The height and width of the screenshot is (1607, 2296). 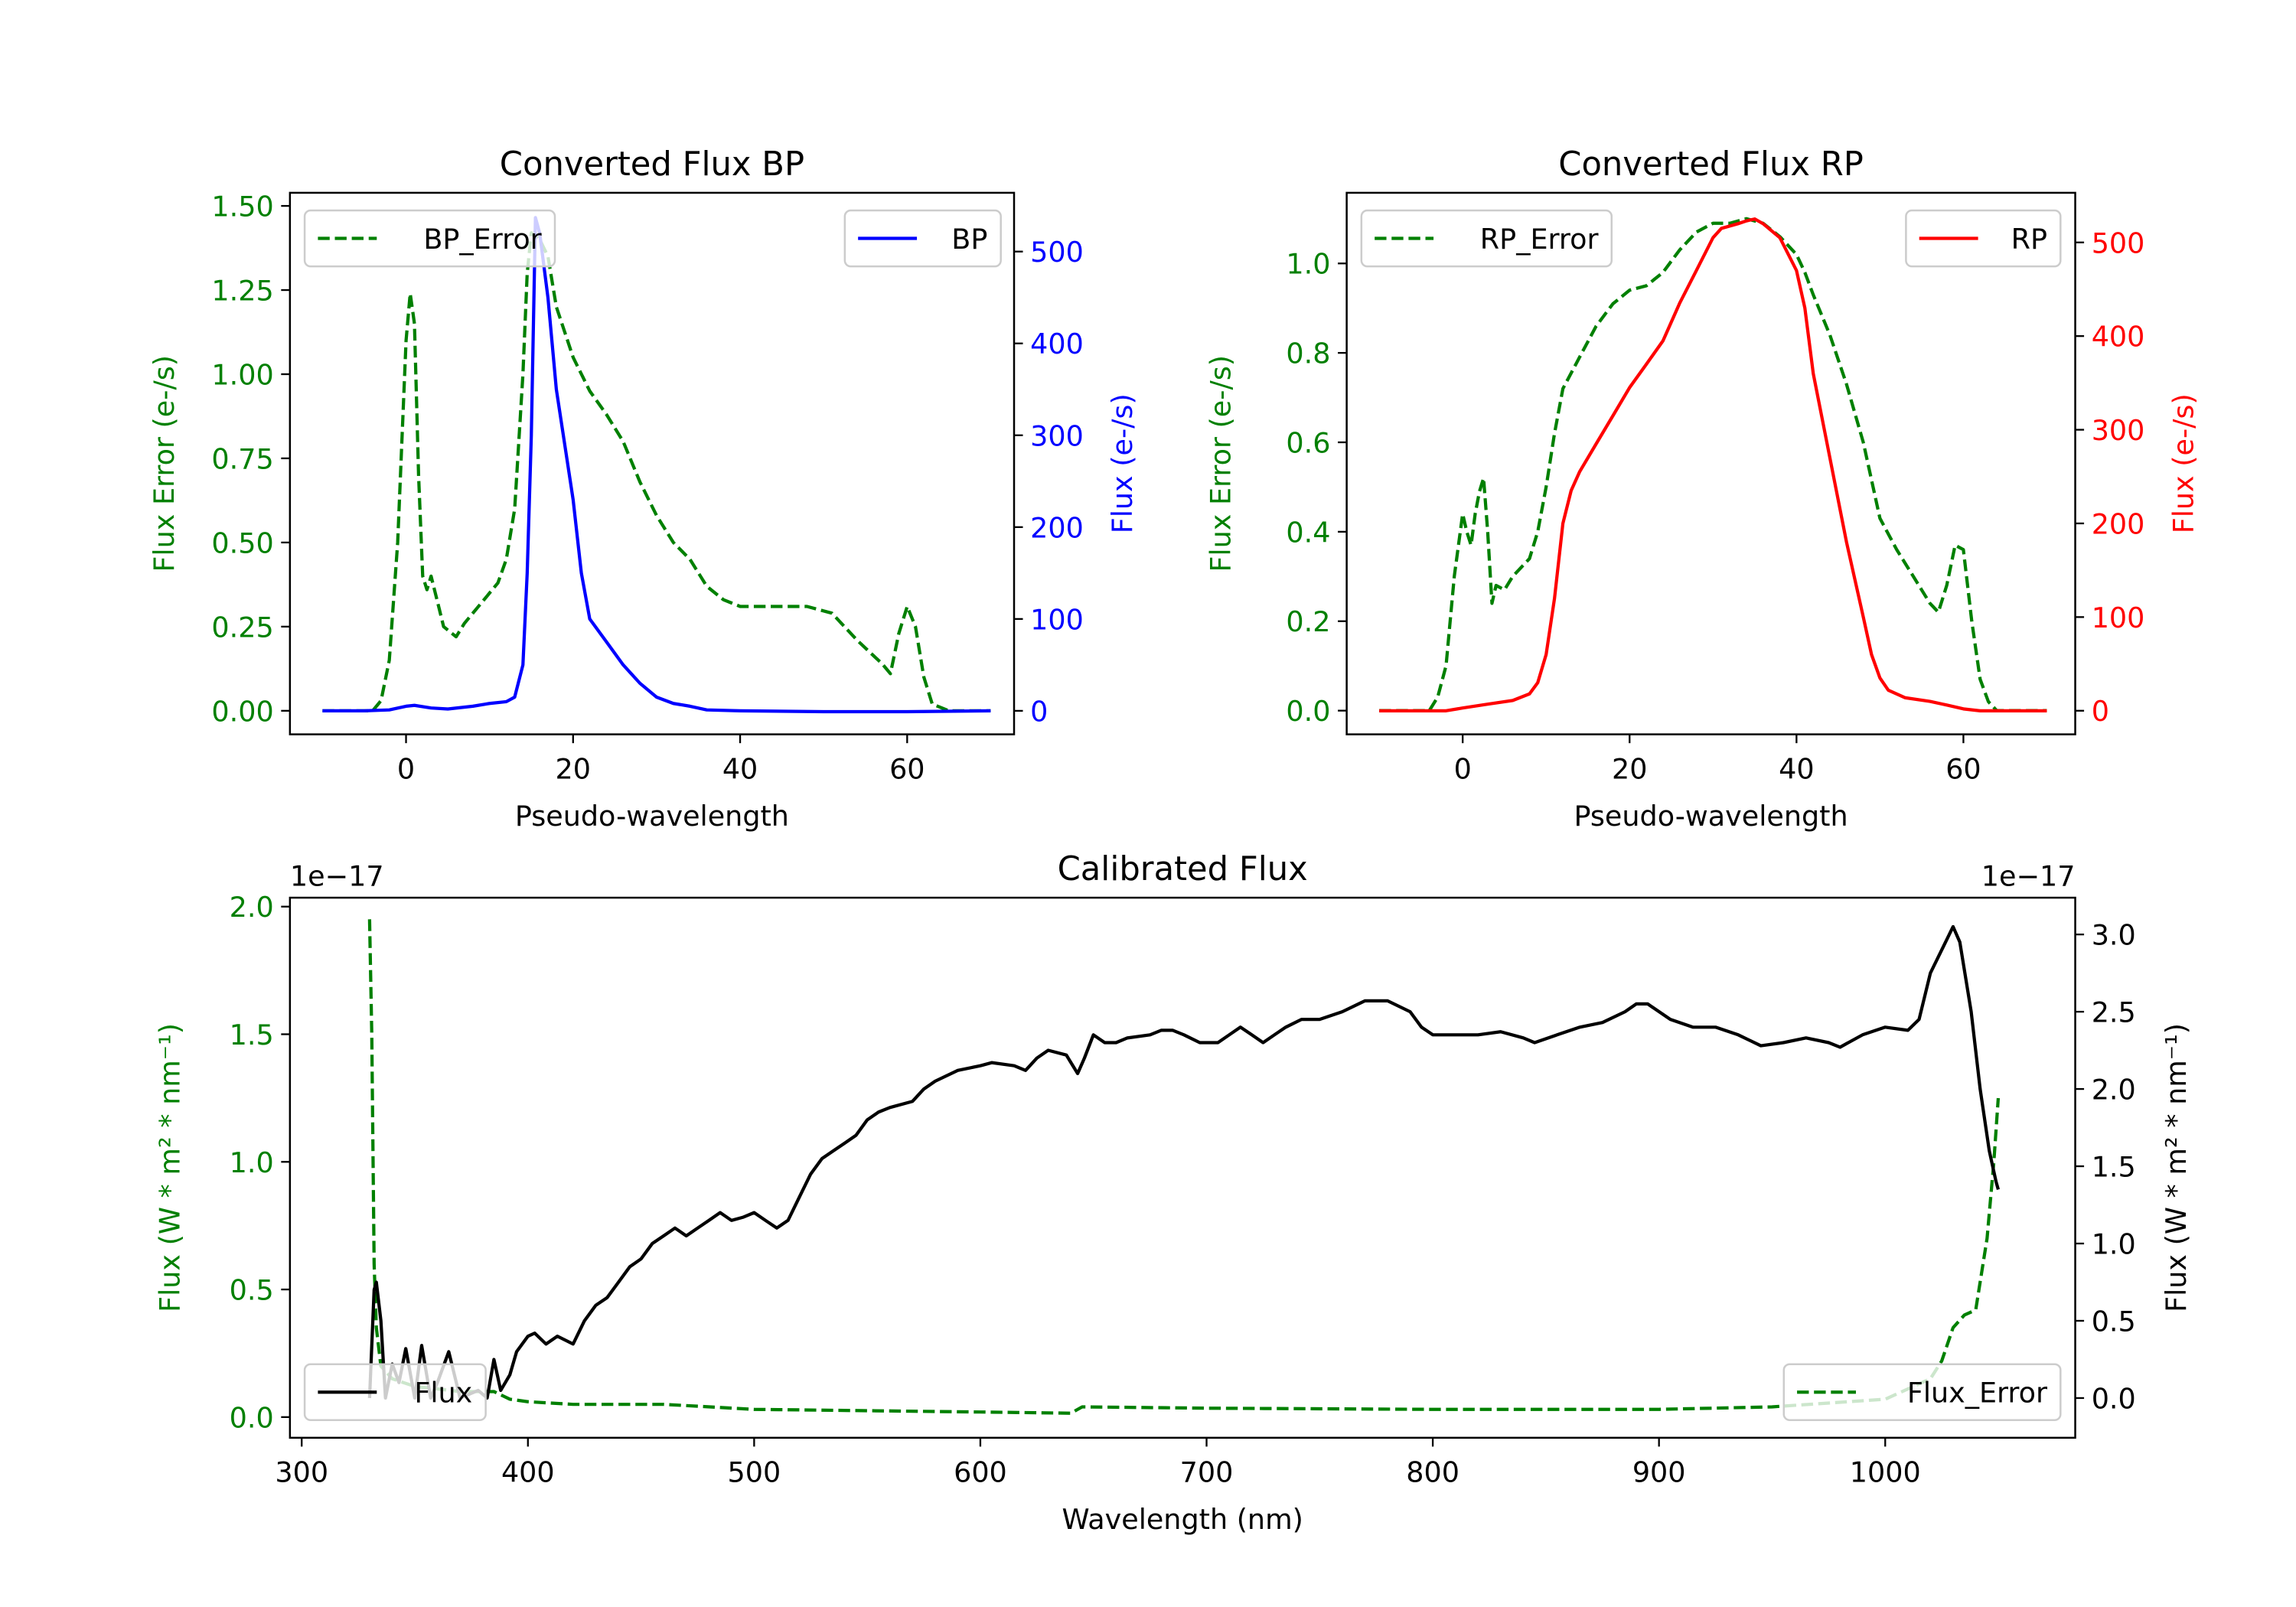 I want to click on series-line-rp-error, so click(x=1713, y=464).